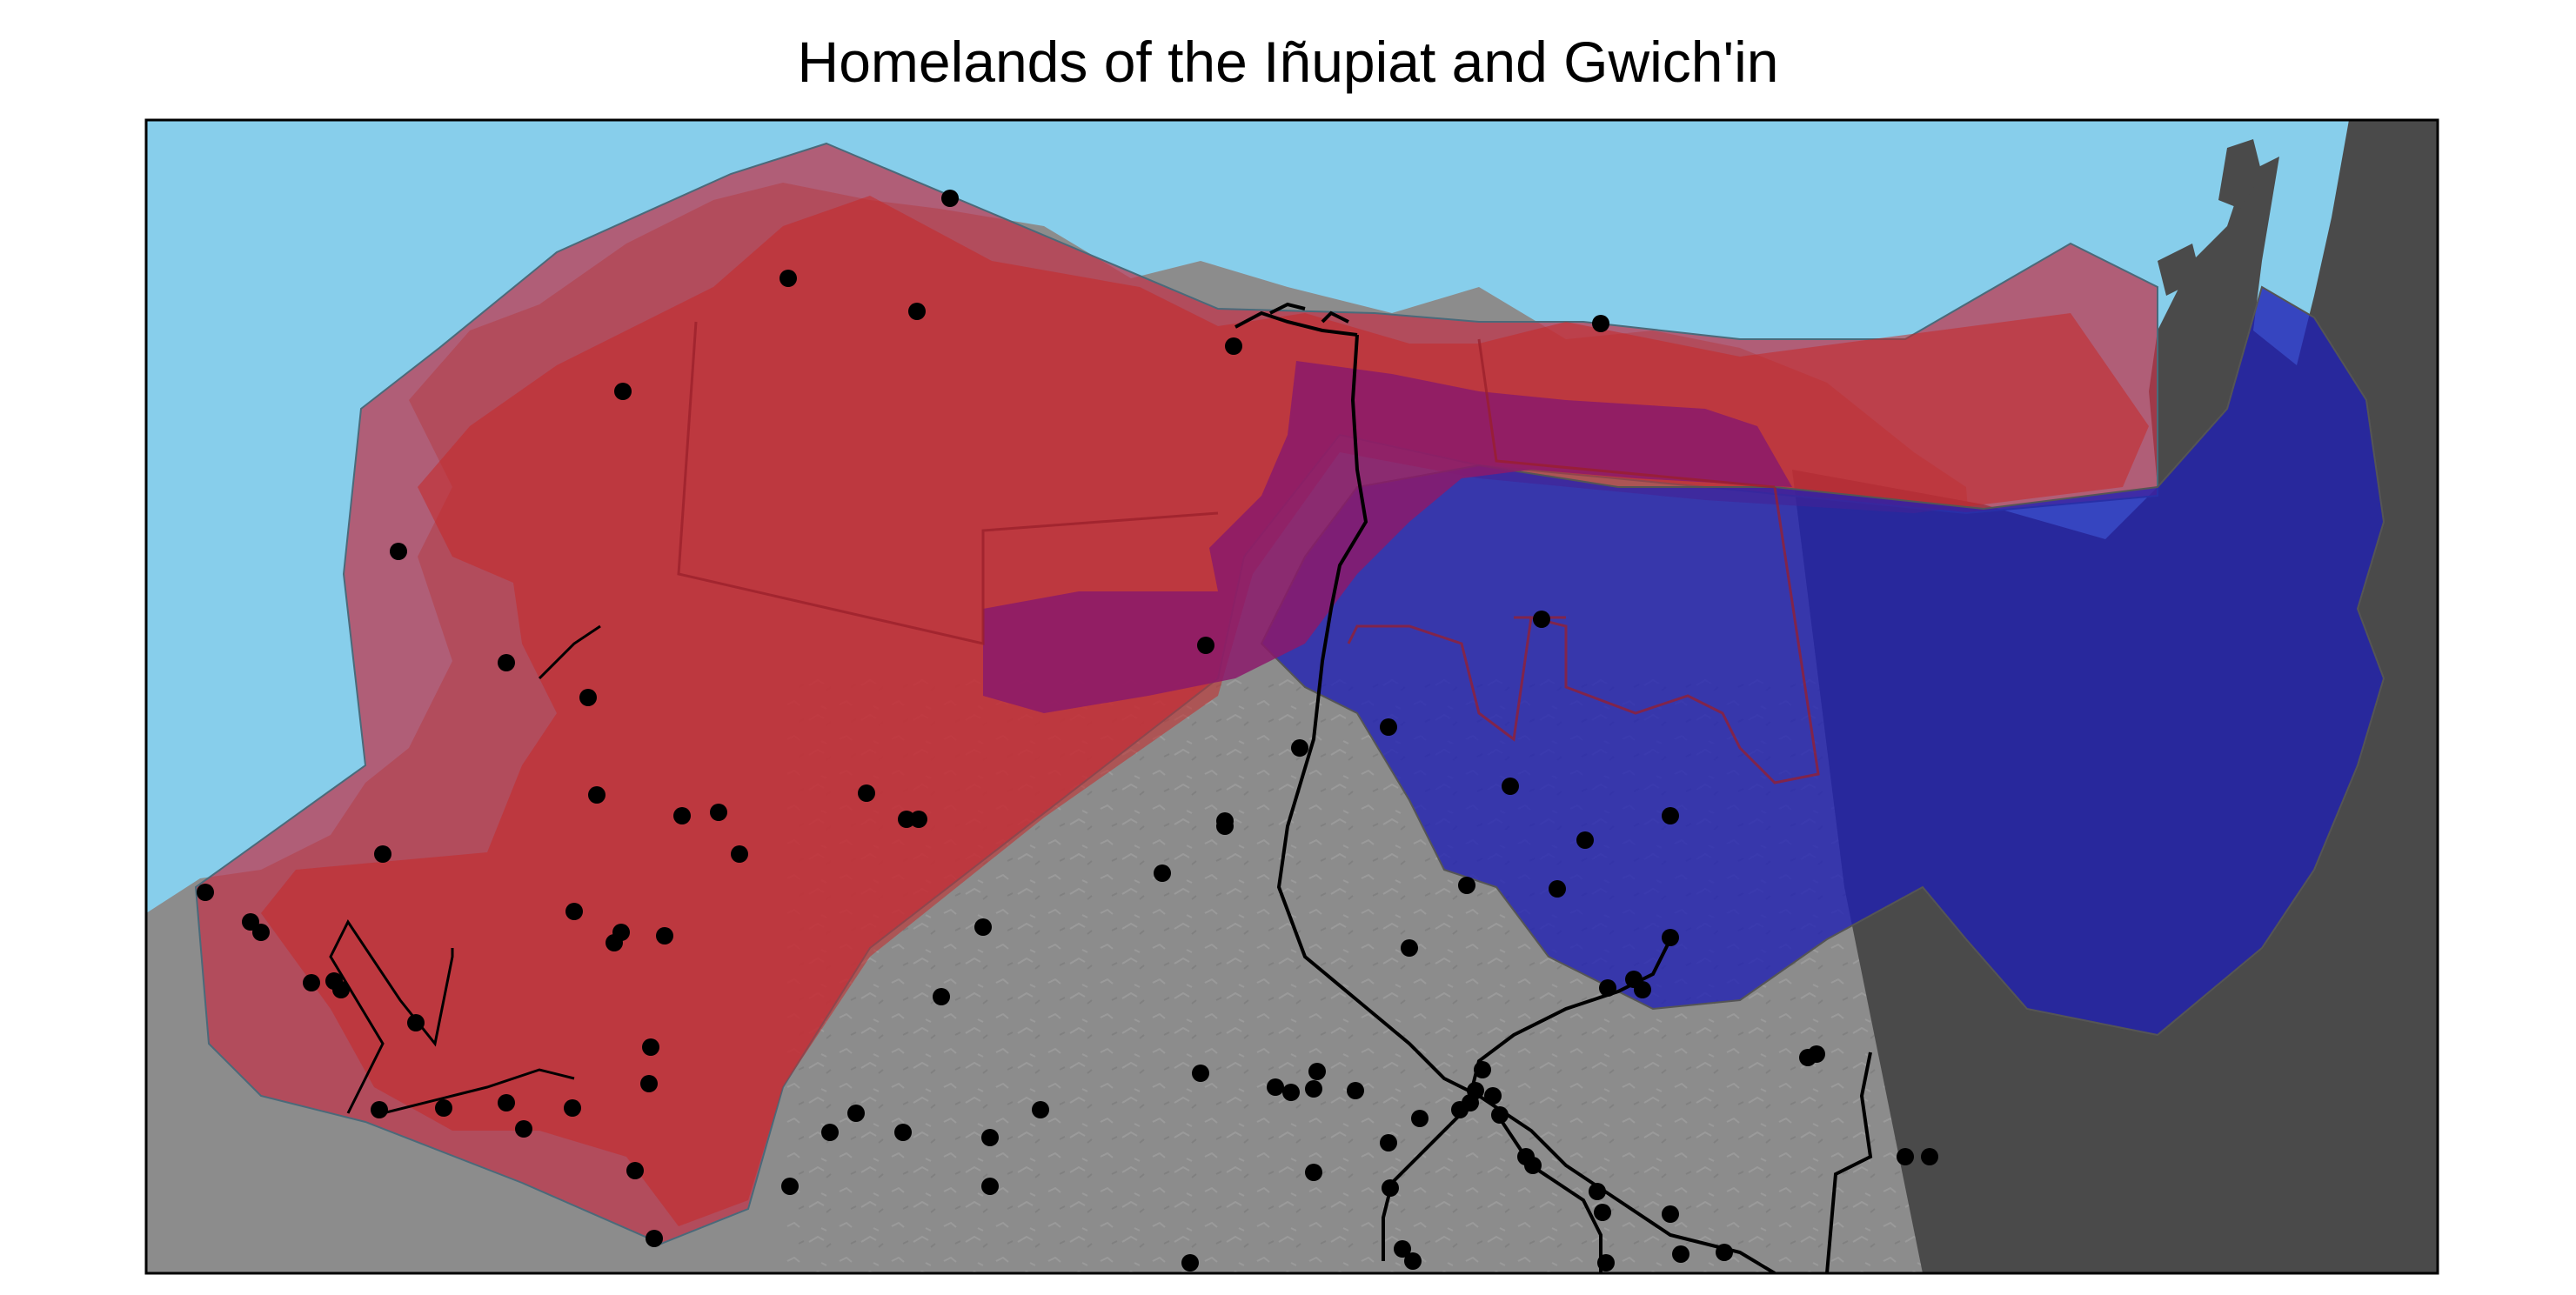  What do you see at coordinates (1387, 537) in the screenshot?
I see `homeland-overlap` at bounding box center [1387, 537].